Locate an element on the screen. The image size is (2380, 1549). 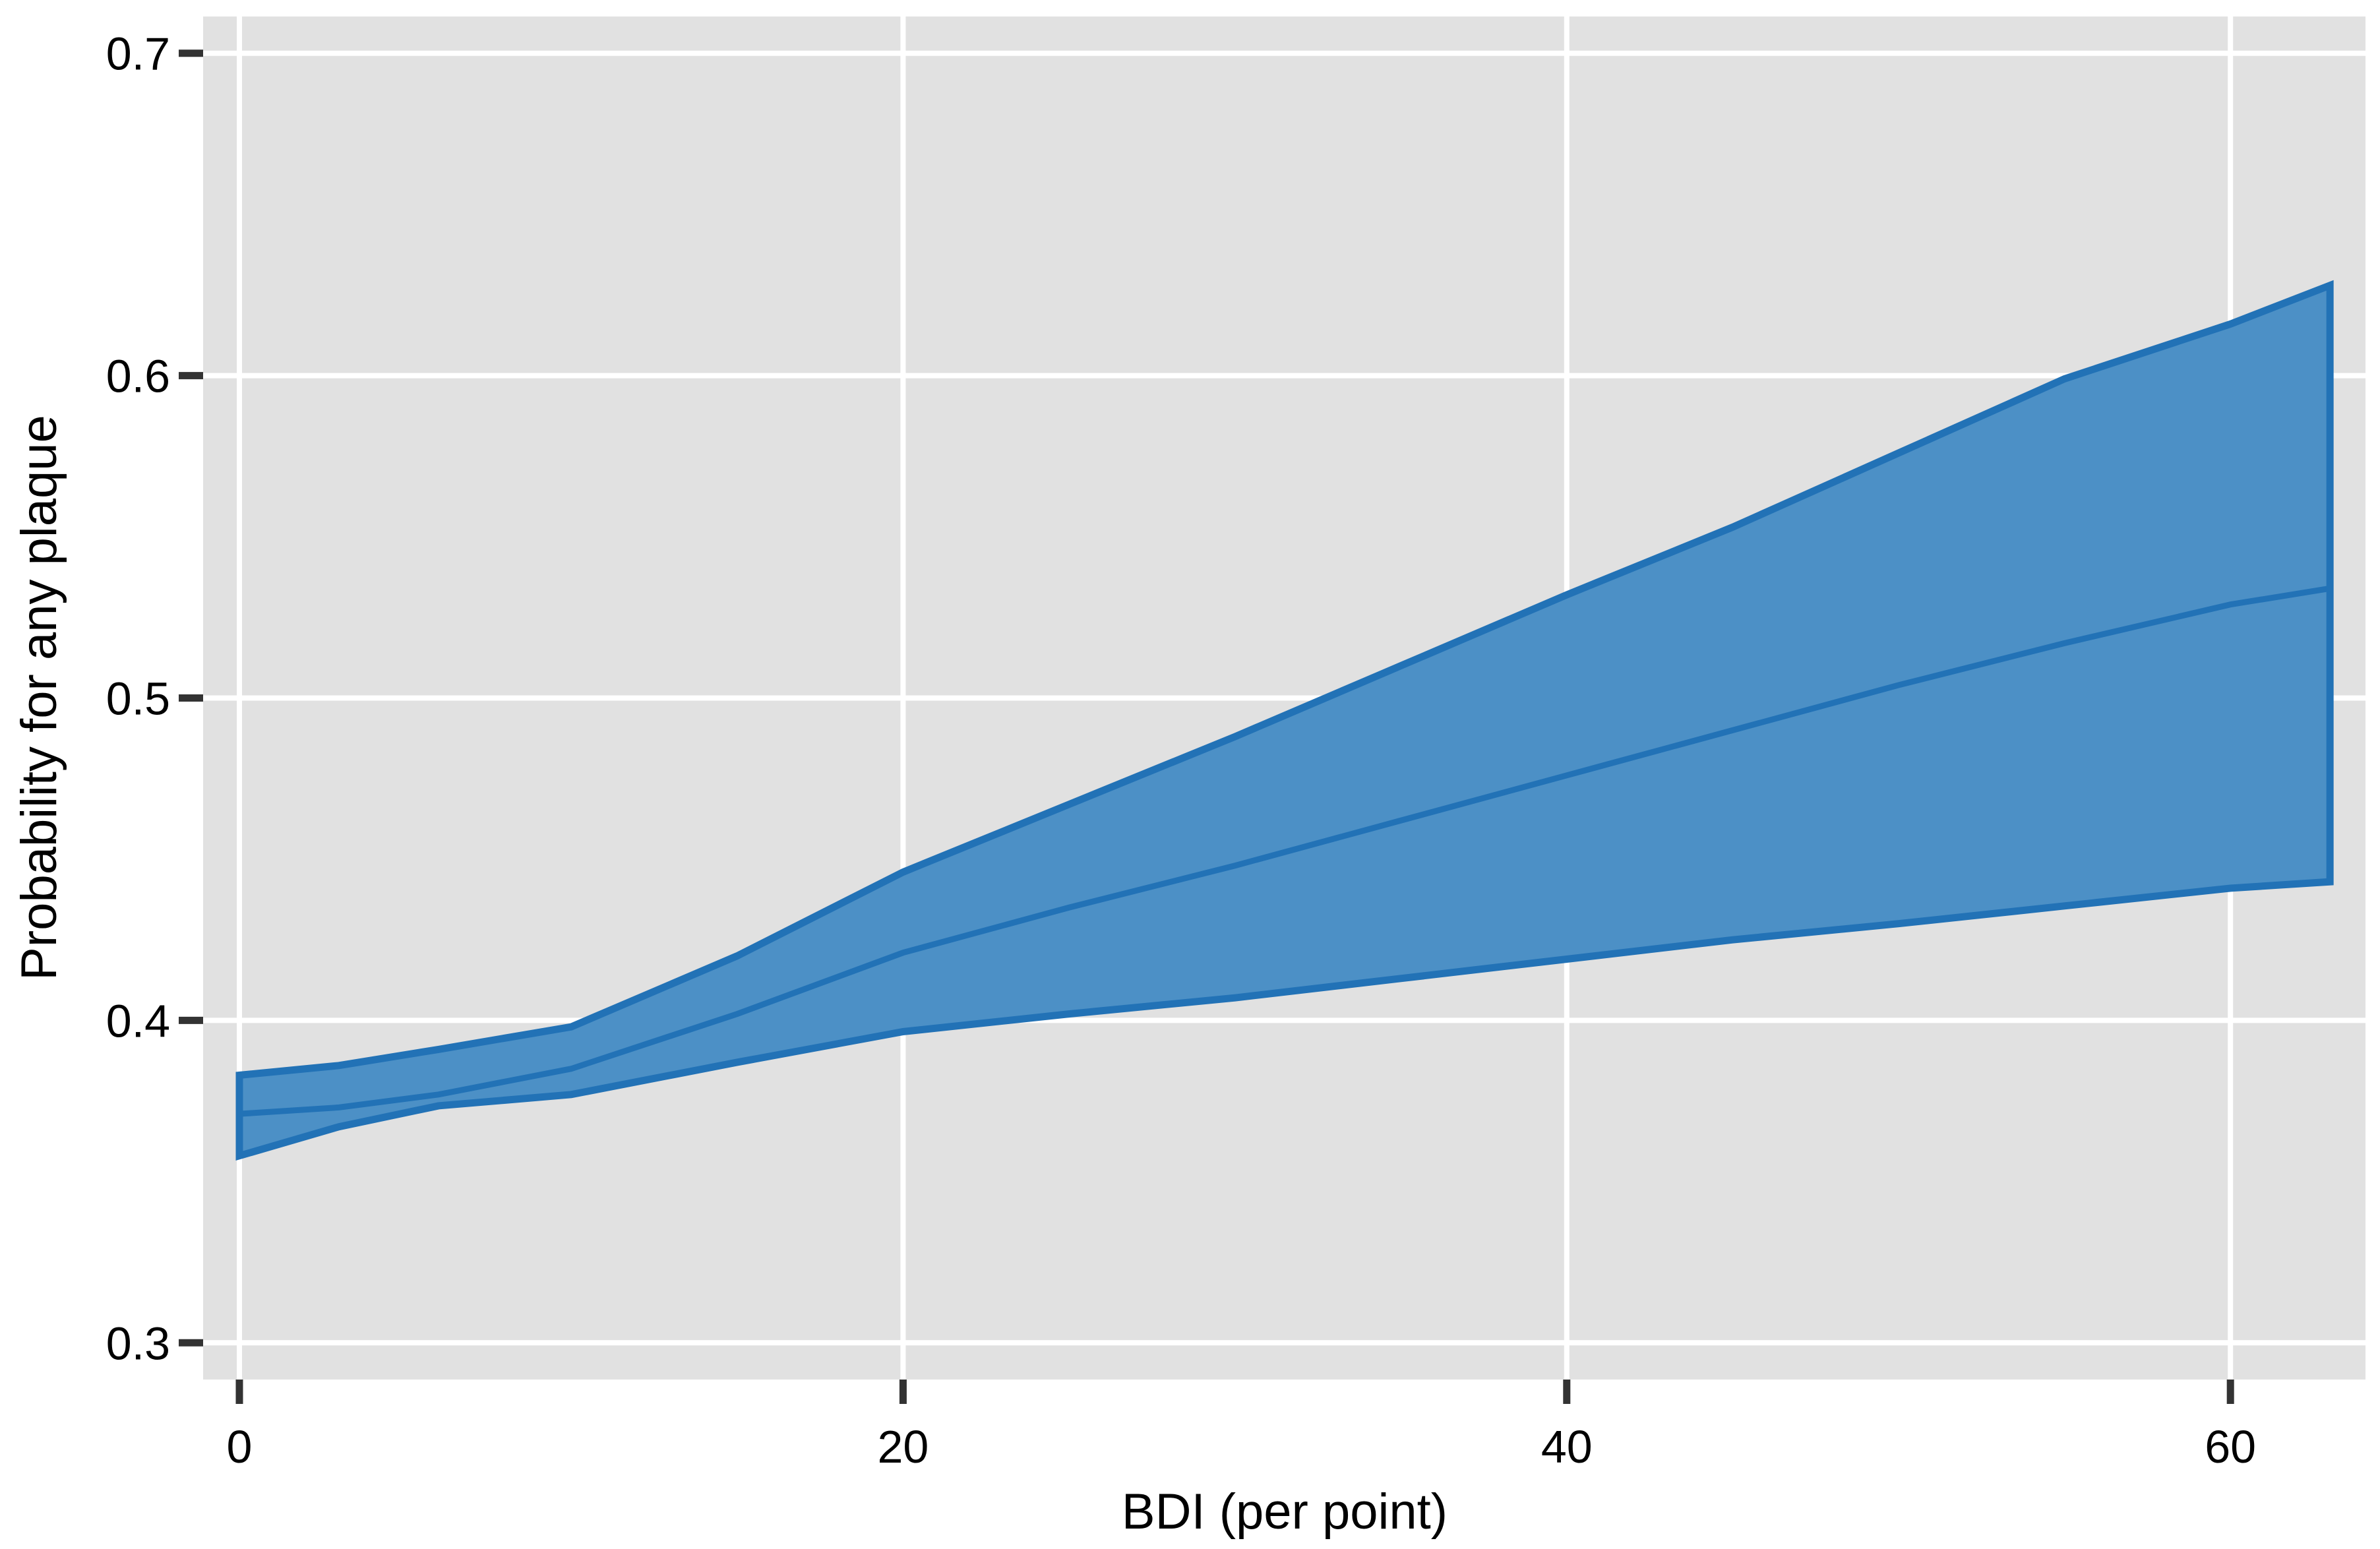
y-tick-label: 0.3 is located at coordinates (138, 1343).